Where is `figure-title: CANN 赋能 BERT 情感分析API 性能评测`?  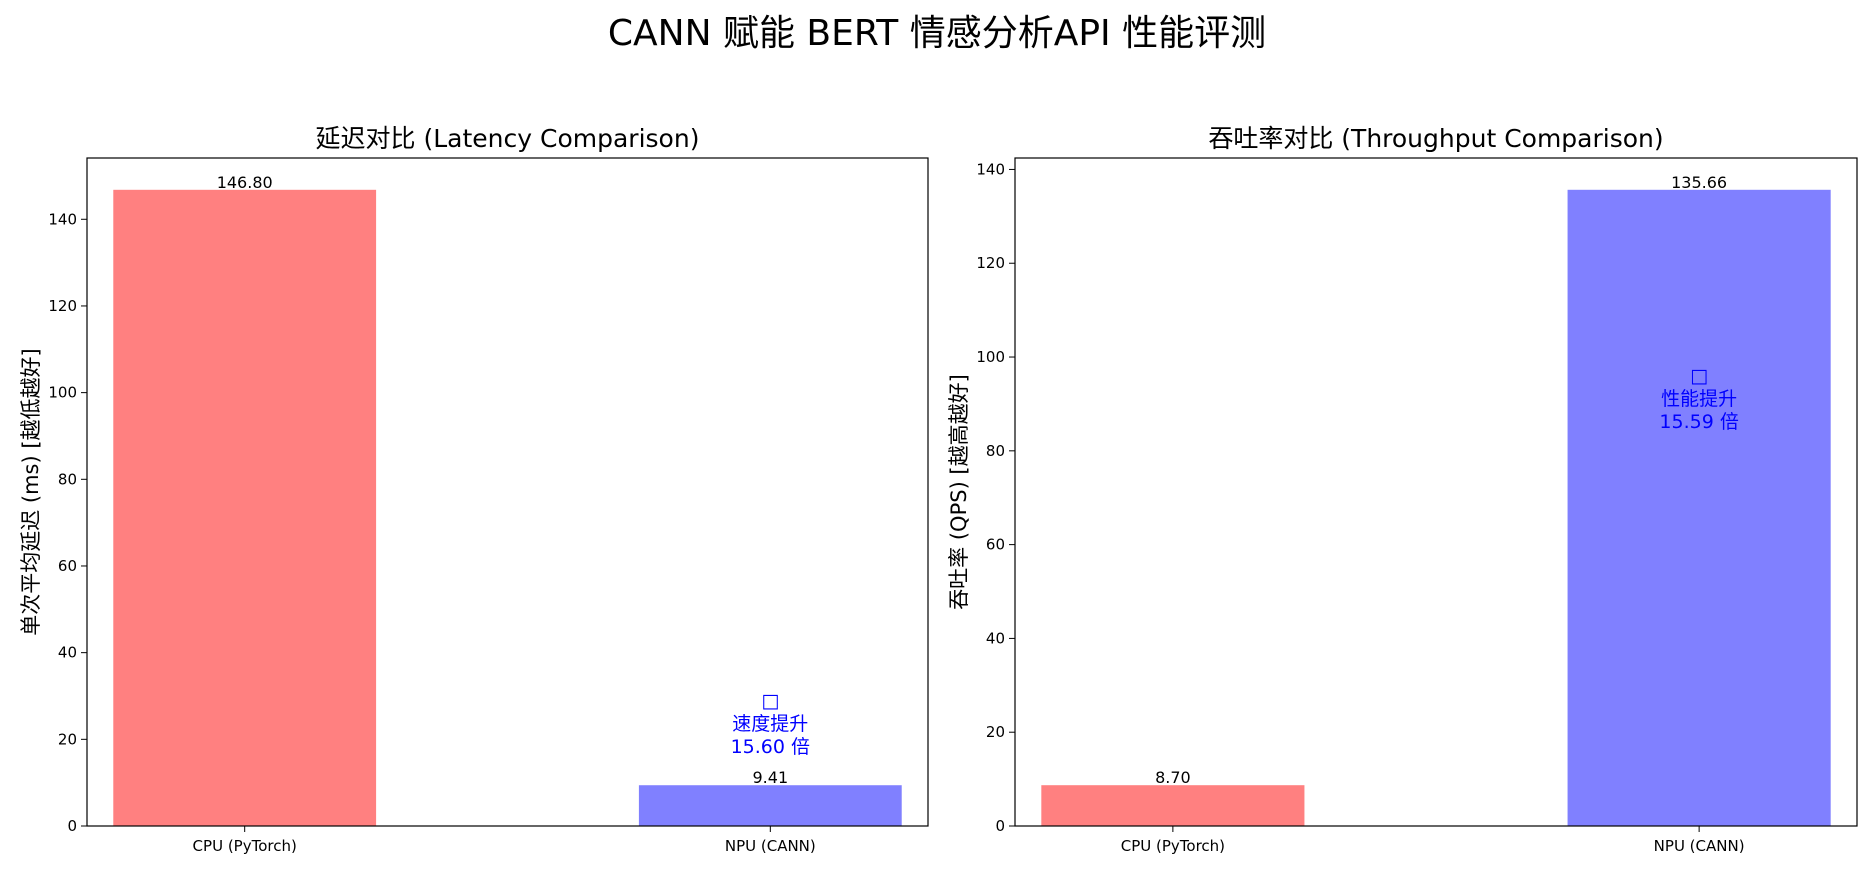
figure-title: CANN 赋能 BERT 情感分析API 性能评测 is located at coordinates (937, 33).